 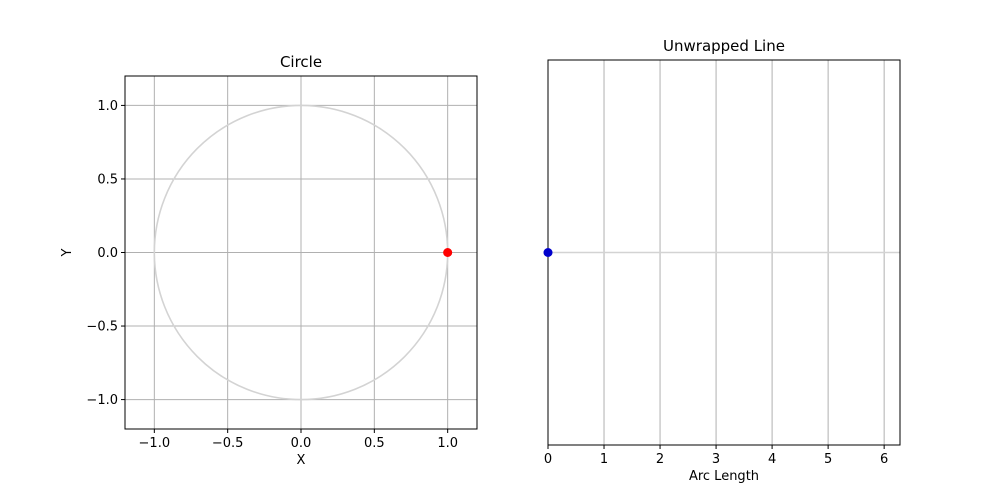 I want to click on plot1-xtick-label-1: −0.5, so click(x=228, y=443).